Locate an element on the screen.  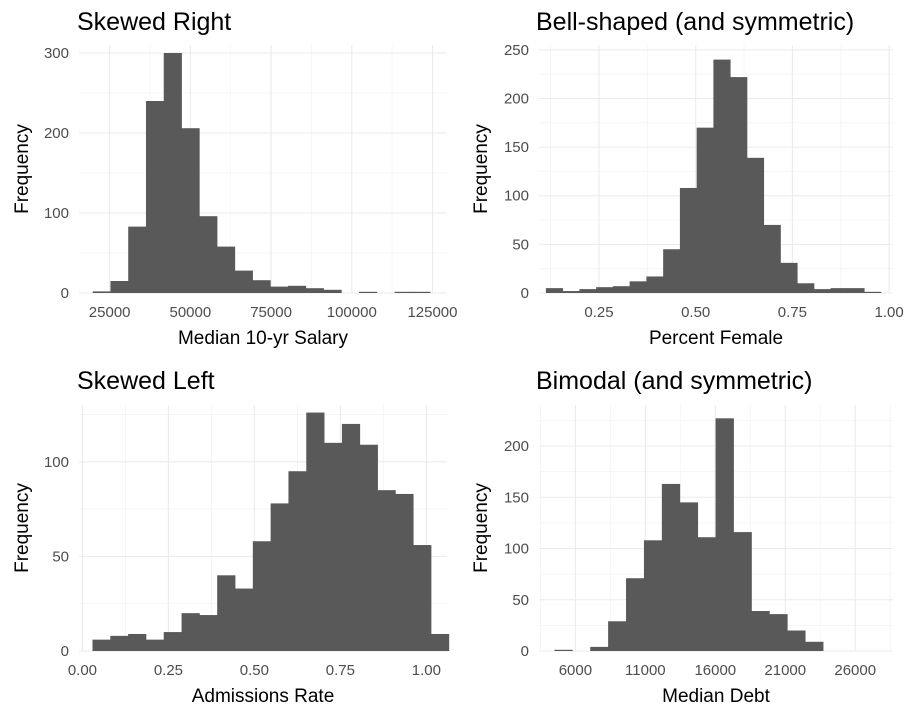
x-axis-title: Percent Female is located at coordinates (716, 338).